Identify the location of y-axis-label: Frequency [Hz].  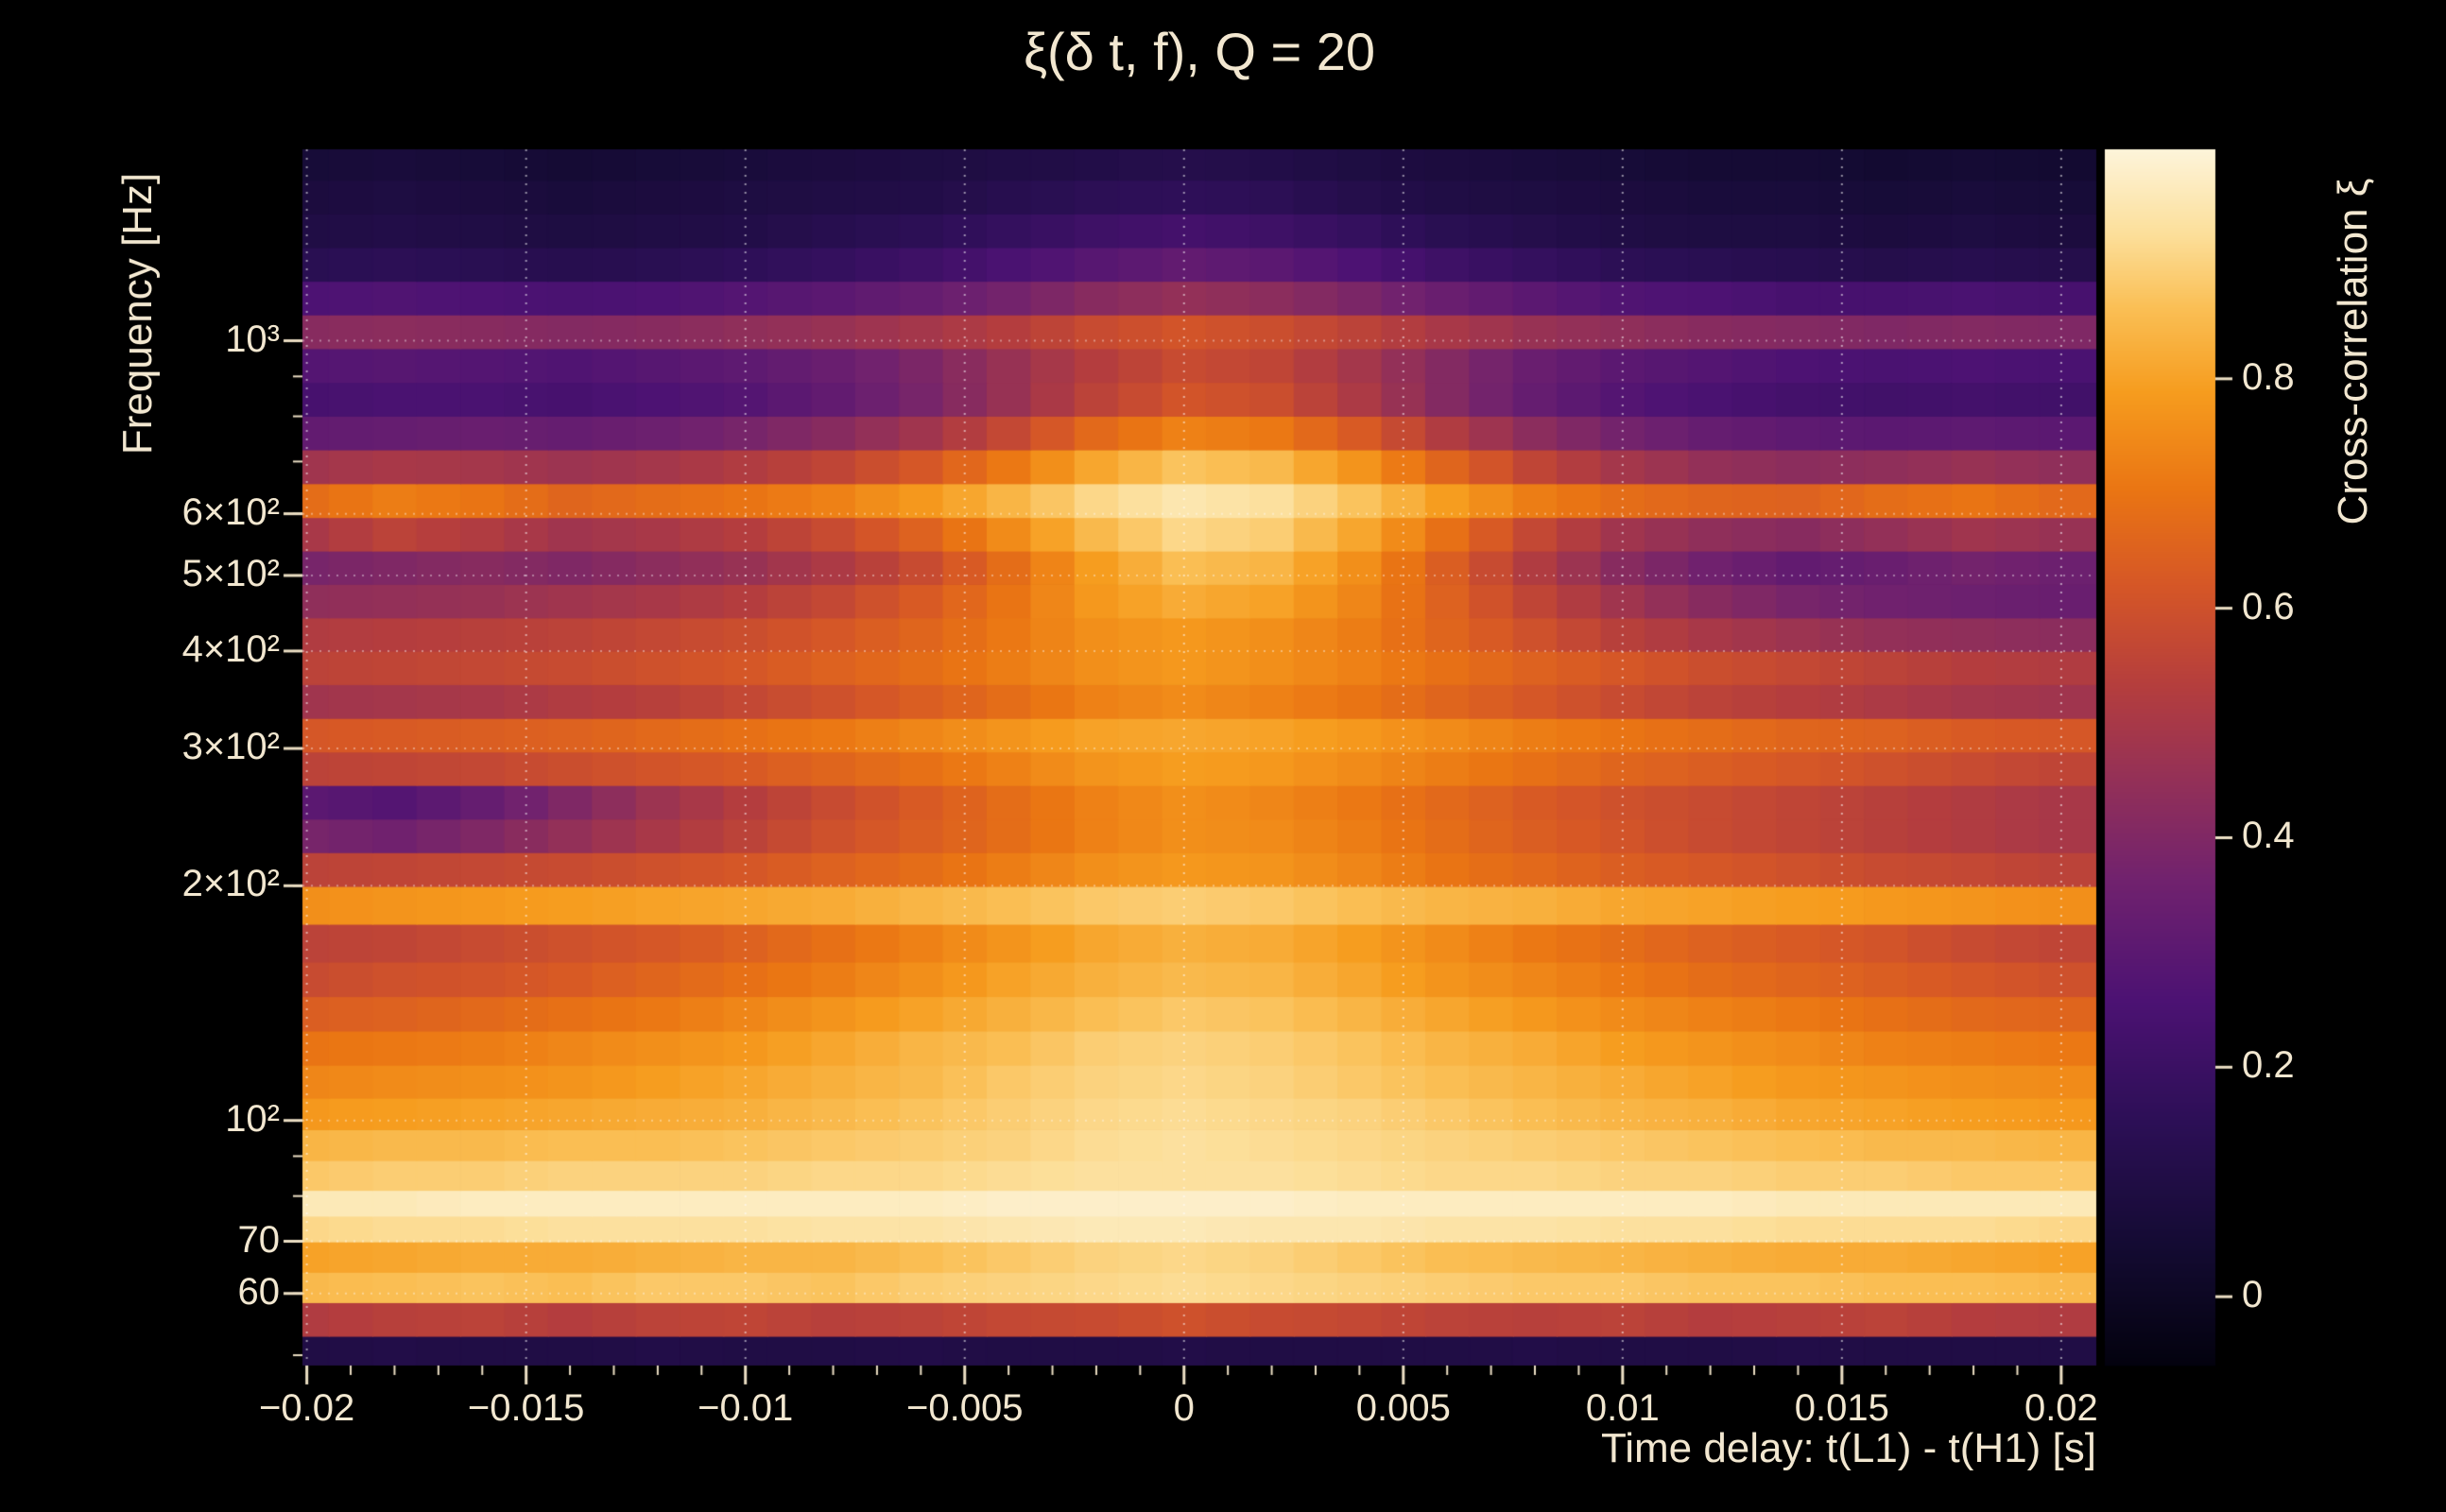
(137, 313).